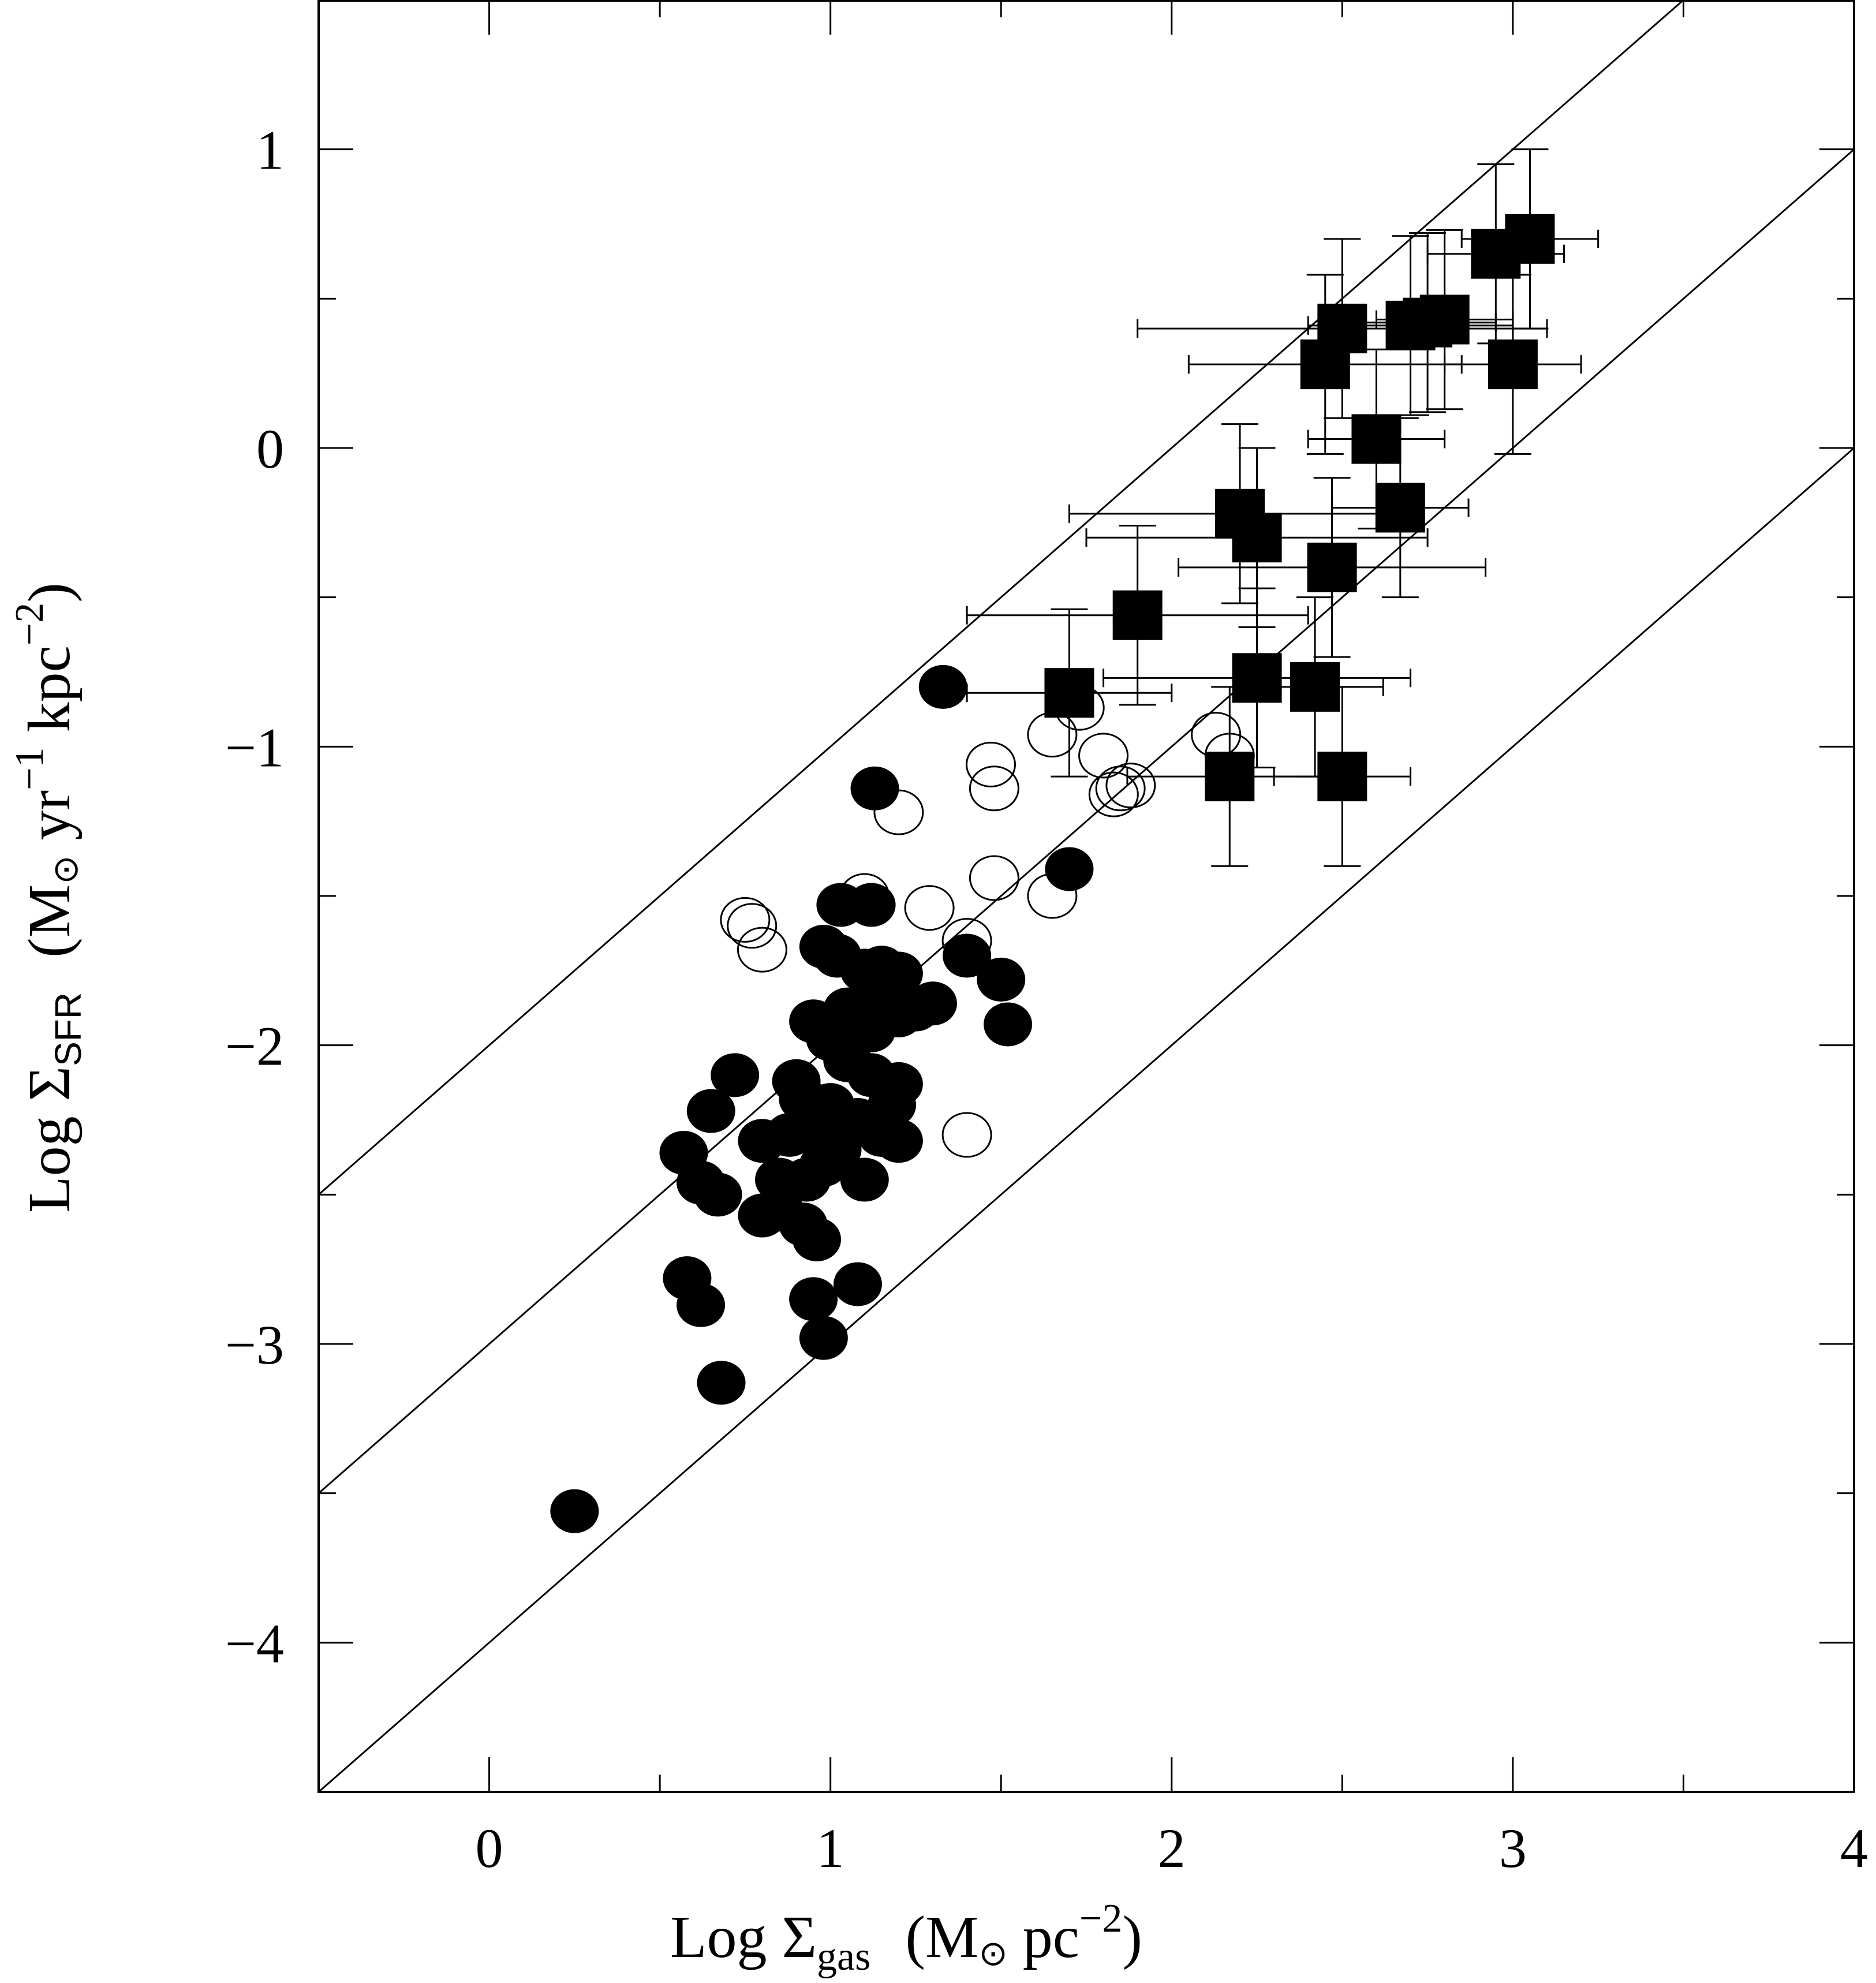 This screenshot has height=1983, width=1876. Describe the element at coordinates (1854, 1848) in the screenshot. I see `x-tick-label: 4` at that location.